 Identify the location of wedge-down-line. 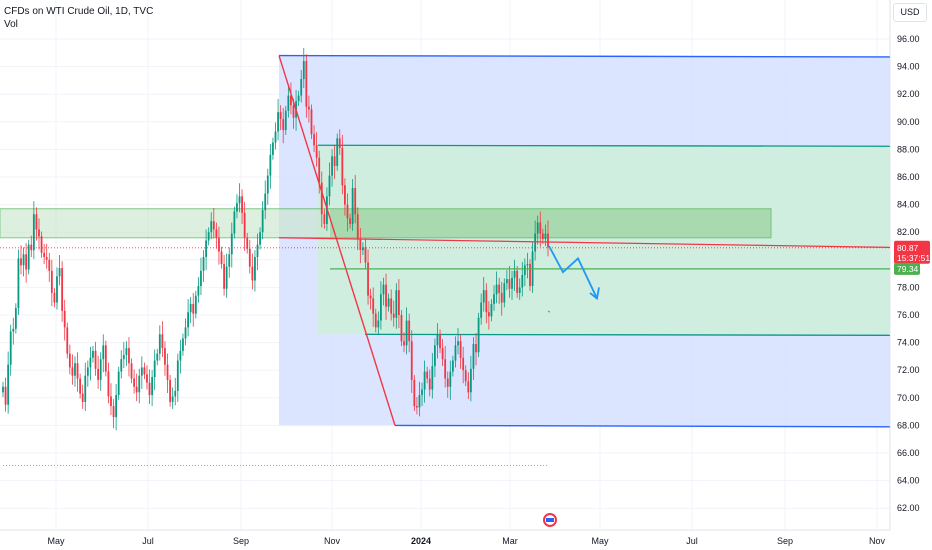
(337, 240).